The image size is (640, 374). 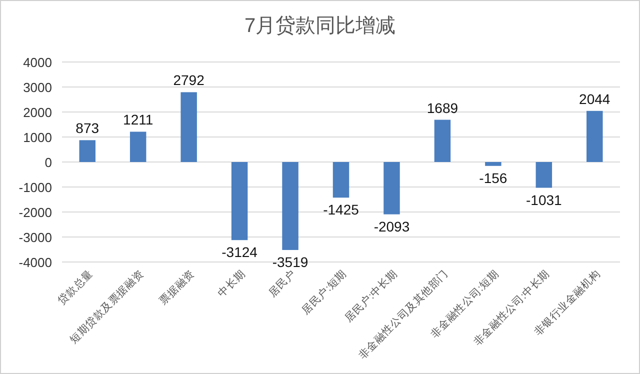 What do you see at coordinates (138, 120) in the screenshot?
I see `data-label: 1211` at bounding box center [138, 120].